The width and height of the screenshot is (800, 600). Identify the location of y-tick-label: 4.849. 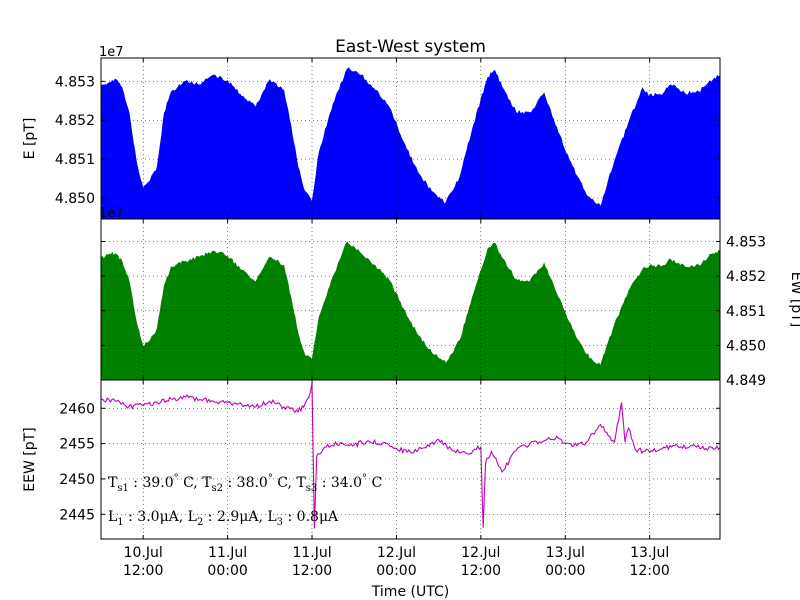
(746, 381).